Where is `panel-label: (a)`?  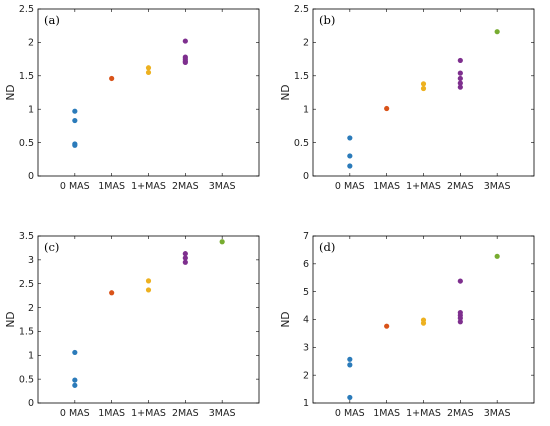 panel-label: (a) is located at coordinates (52, 20).